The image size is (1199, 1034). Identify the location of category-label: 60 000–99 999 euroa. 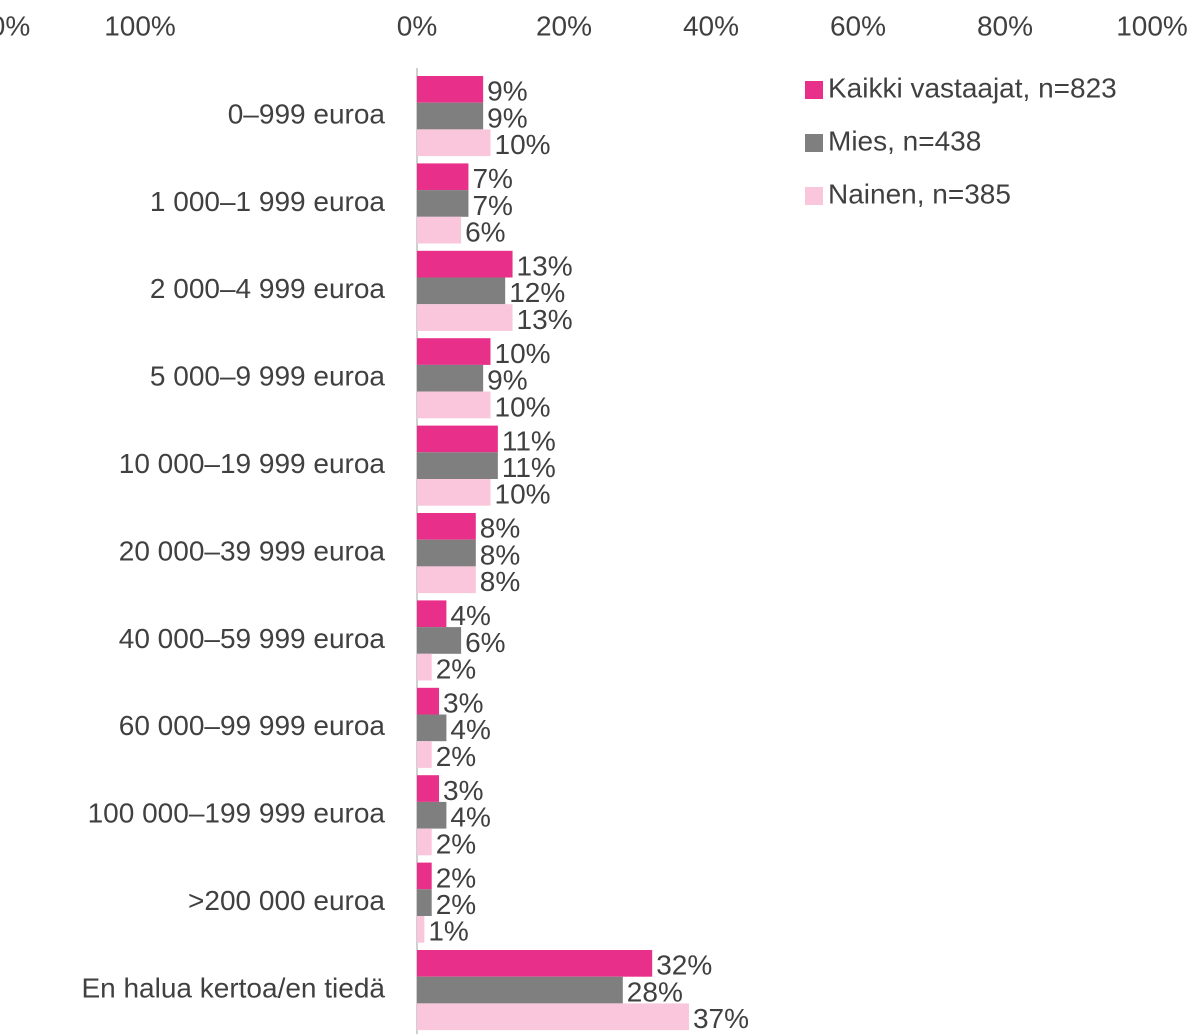
(252, 725).